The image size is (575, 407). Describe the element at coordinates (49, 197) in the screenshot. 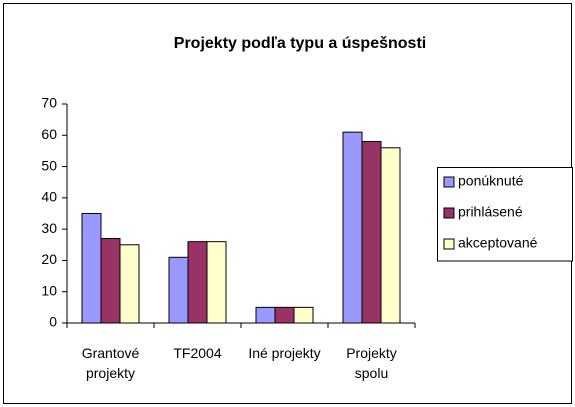

I see `y-tick-label: 40` at that location.